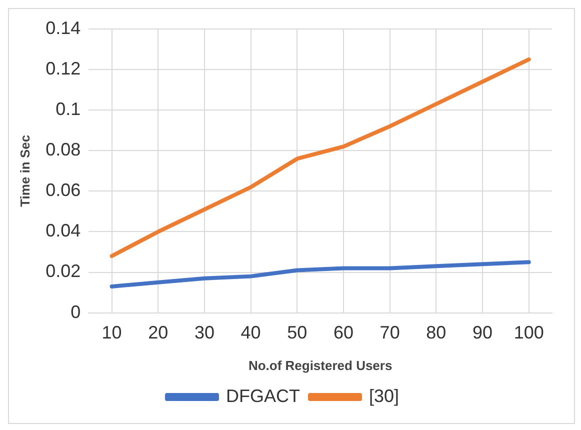 This screenshot has height=430, width=581. I want to click on y-tick-label: 0.12, so click(63, 68).